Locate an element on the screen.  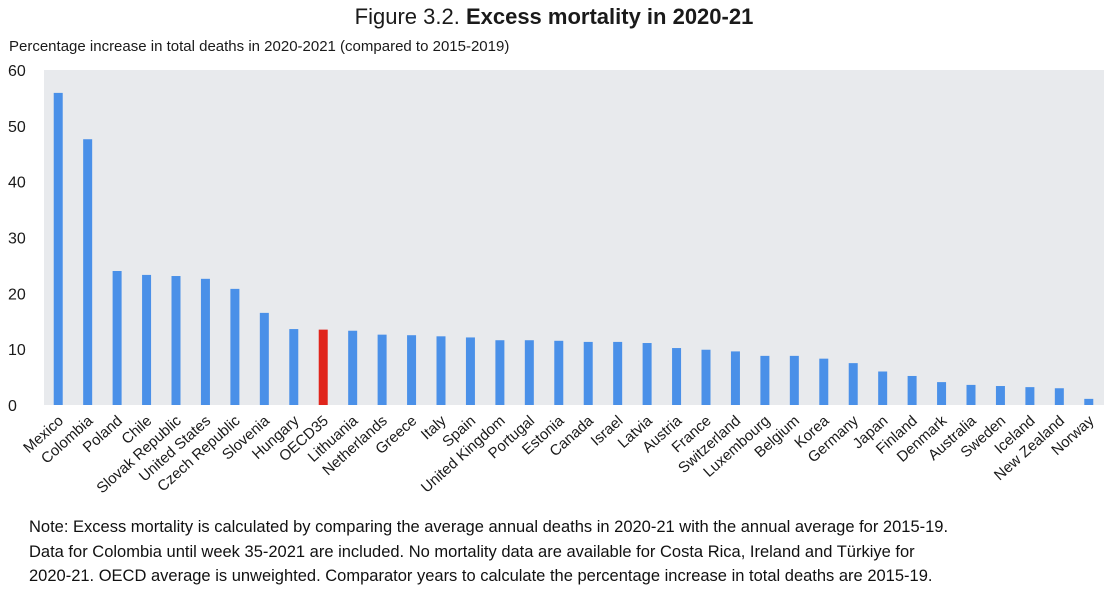
bar-oecd35 is located at coordinates (323, 367).